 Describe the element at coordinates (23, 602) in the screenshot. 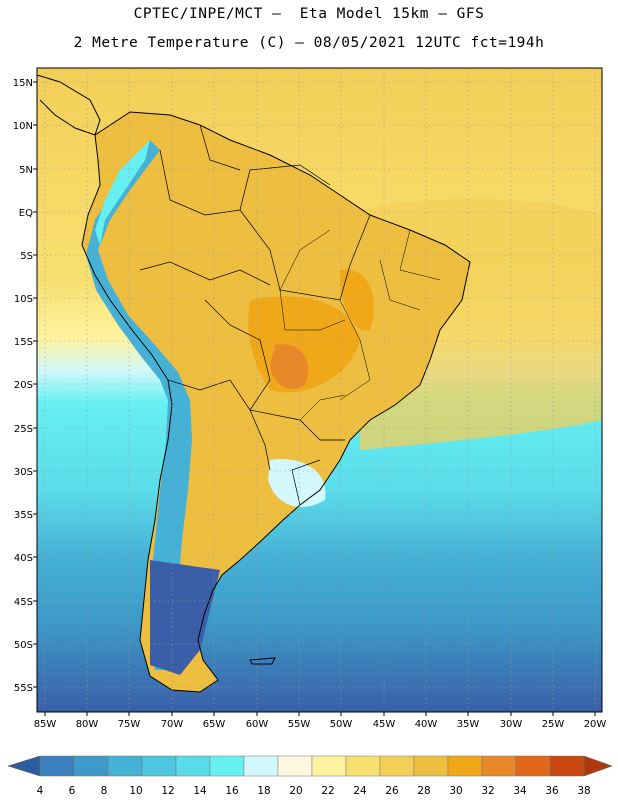

I see `lat-label: 45S` at that location.